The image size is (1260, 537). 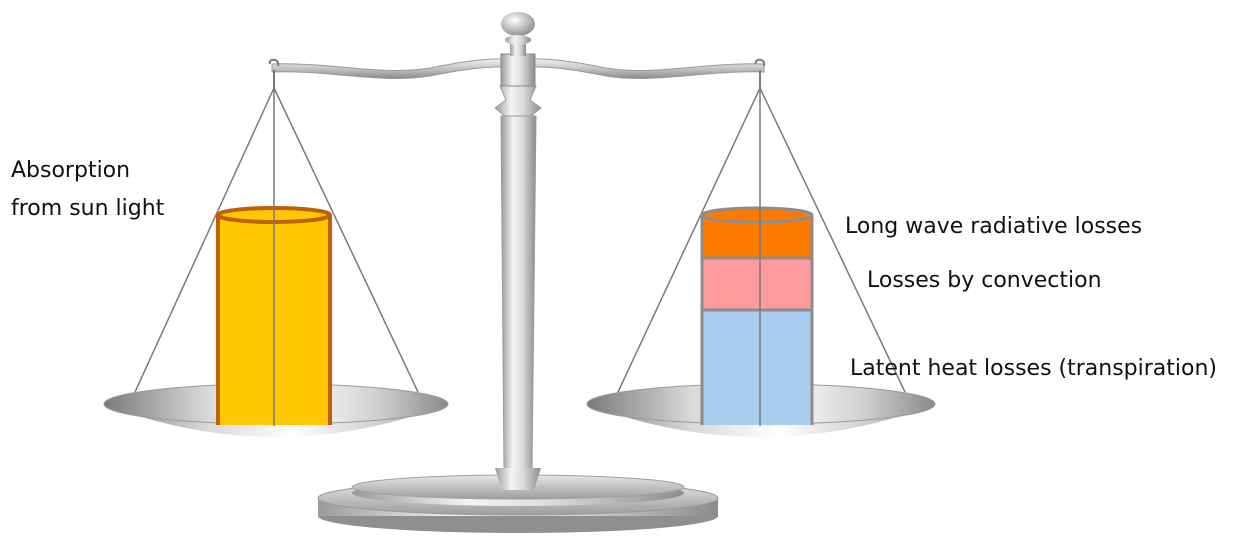 What do you see at coordinates (87, 190) in the screenshot?
I see `absorption-label: Absorption from sun light` at bounding box center [87, 190].